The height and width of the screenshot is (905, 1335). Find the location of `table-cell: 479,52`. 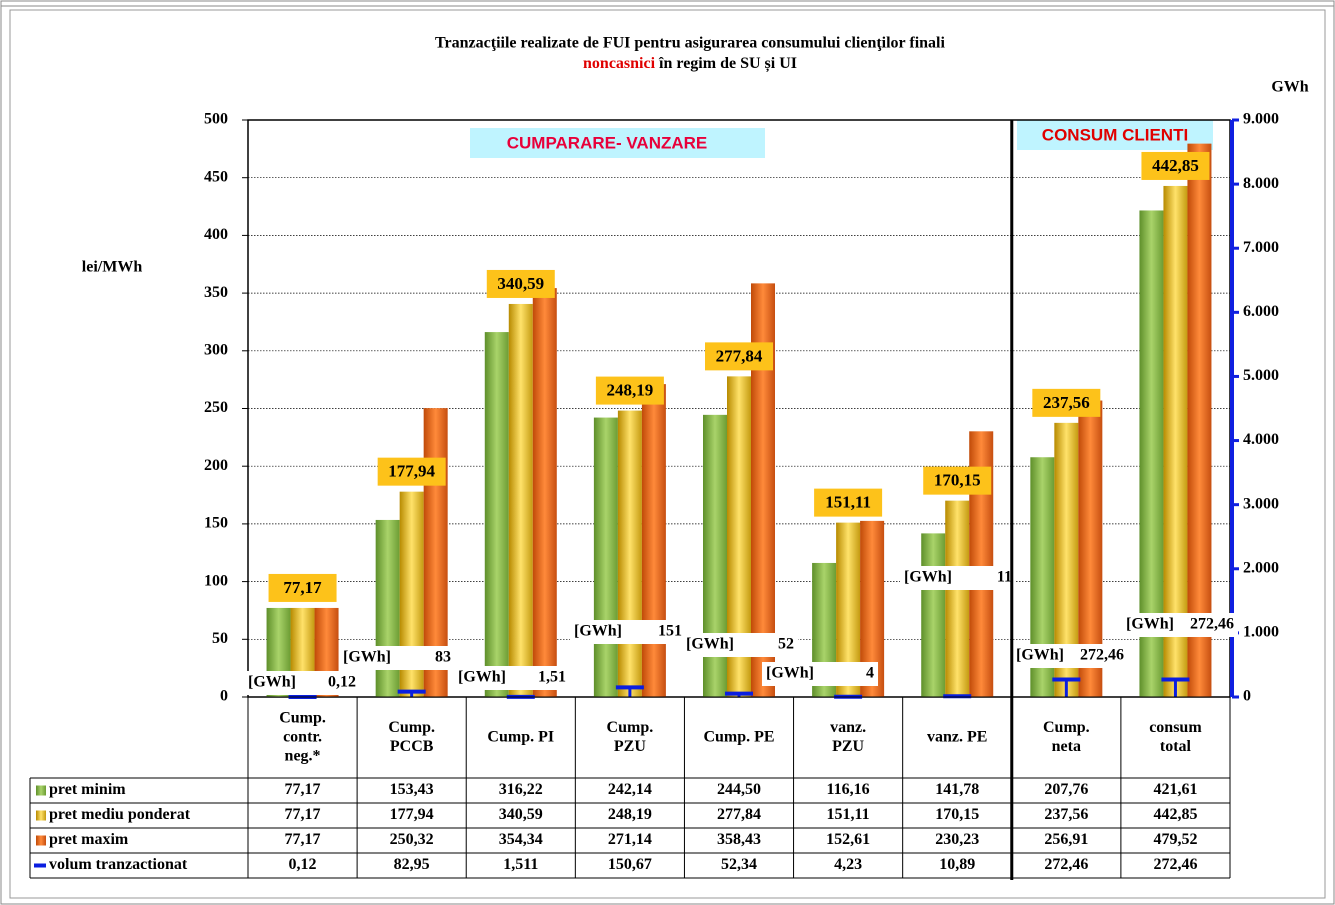

table-cell: 479,52 is located at coordinates (1175, 839).